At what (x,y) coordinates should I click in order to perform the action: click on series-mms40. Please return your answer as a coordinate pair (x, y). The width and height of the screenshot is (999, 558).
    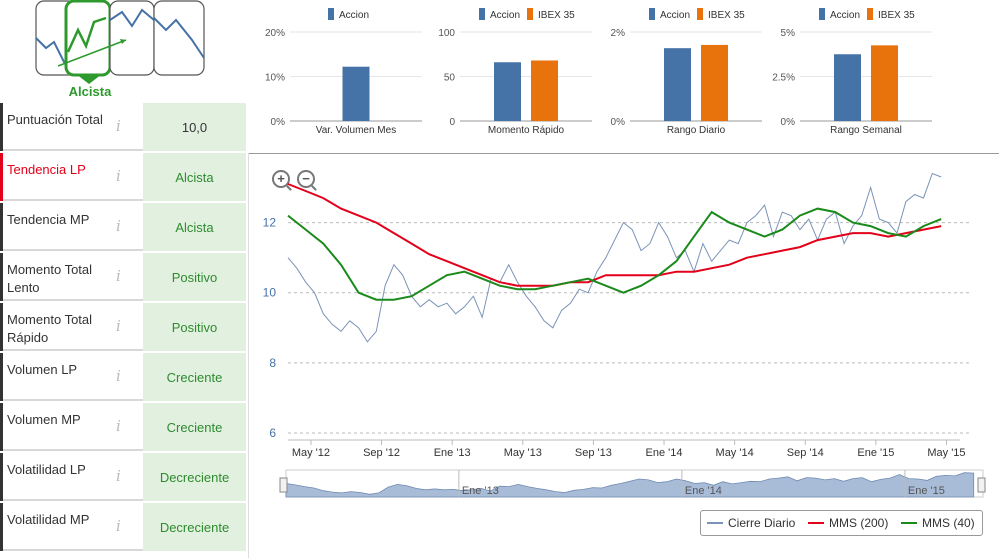
    Looking at the image, I should click on (614, 254).